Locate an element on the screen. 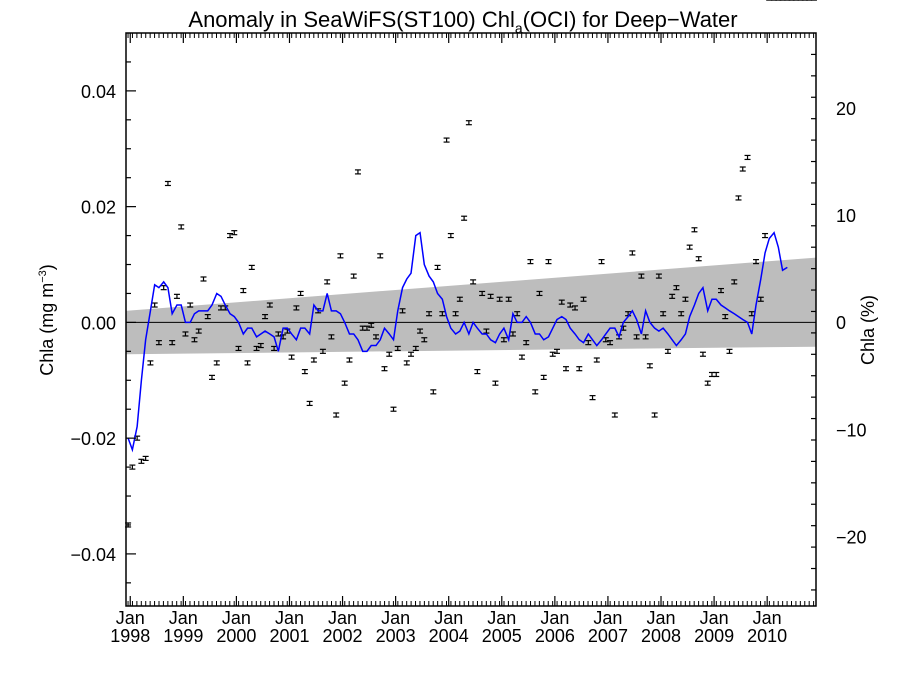 The height and width of the screenshot is (675, 900). y2-tick-label: 0 is located at coordinates (841, 323).